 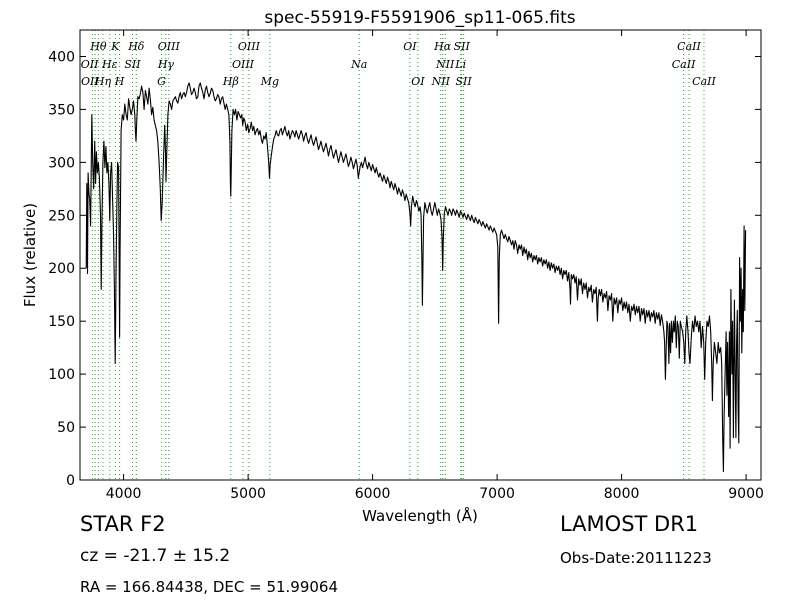 What do you see at coordinates (61, 269) in the screenshot?
I see `y-tick-label-4: 200` at bounding box center [61, 269].